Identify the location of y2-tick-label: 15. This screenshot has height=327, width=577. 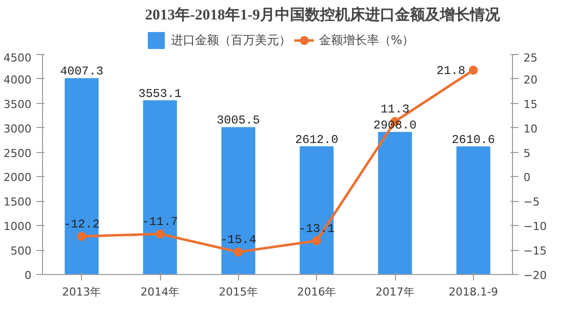
(531, 104).